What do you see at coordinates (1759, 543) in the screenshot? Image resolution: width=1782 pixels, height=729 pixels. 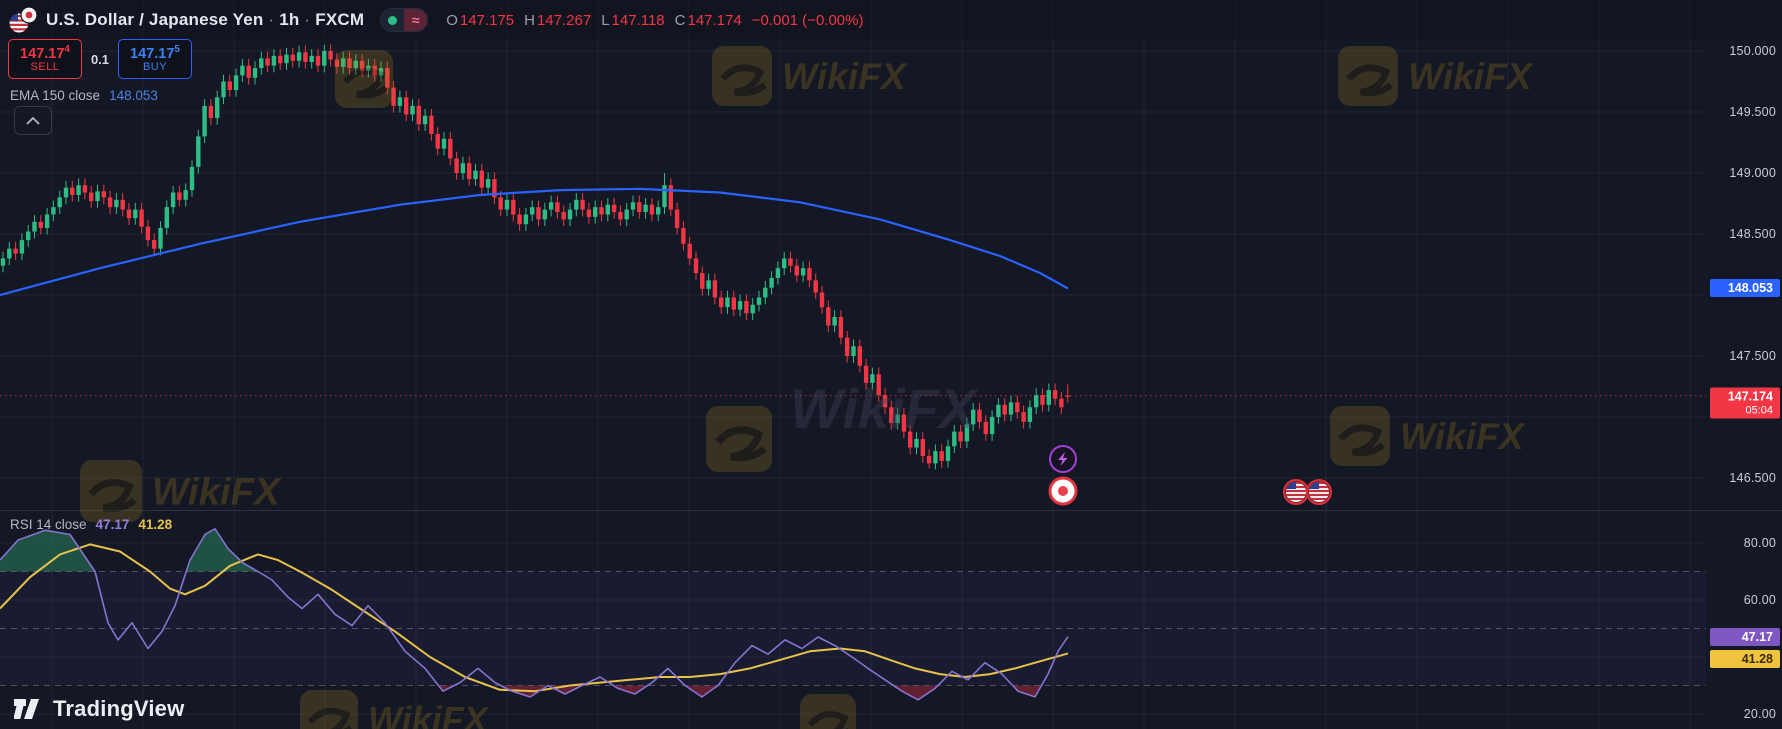 I see `rsi-axis-label: 80.00` at bounding box center [1759, 543].